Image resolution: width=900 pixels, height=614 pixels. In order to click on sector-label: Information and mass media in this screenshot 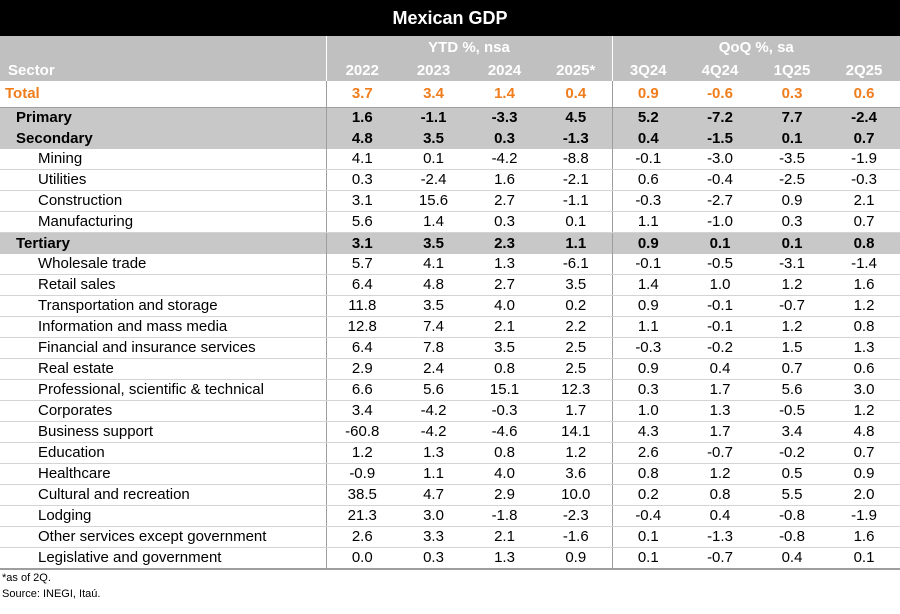, I will do `click(163, 327)`.